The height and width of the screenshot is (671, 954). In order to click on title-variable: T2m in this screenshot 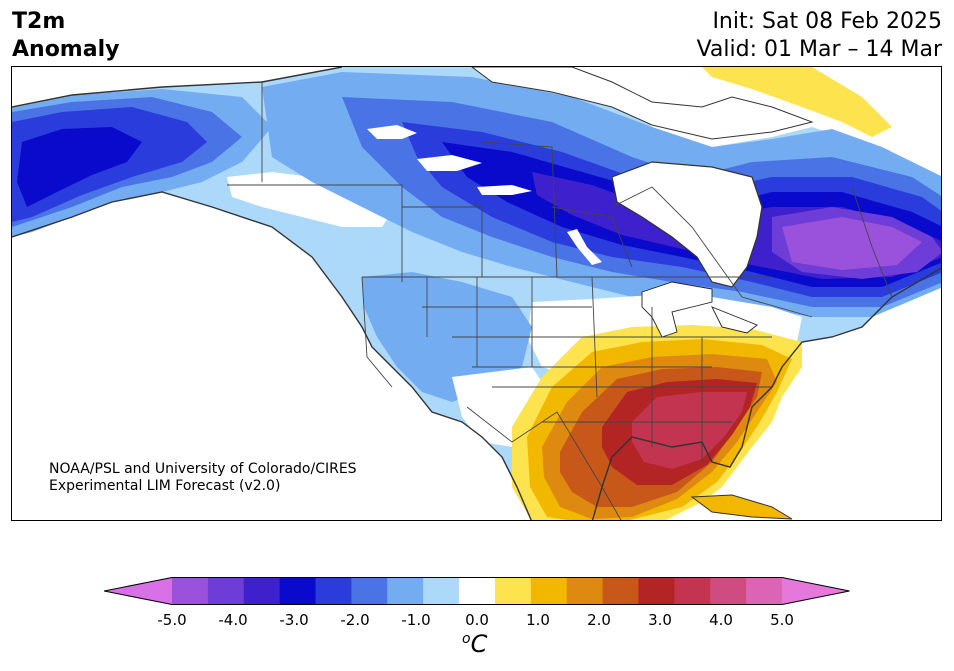, I will do `click(39, 21)`.